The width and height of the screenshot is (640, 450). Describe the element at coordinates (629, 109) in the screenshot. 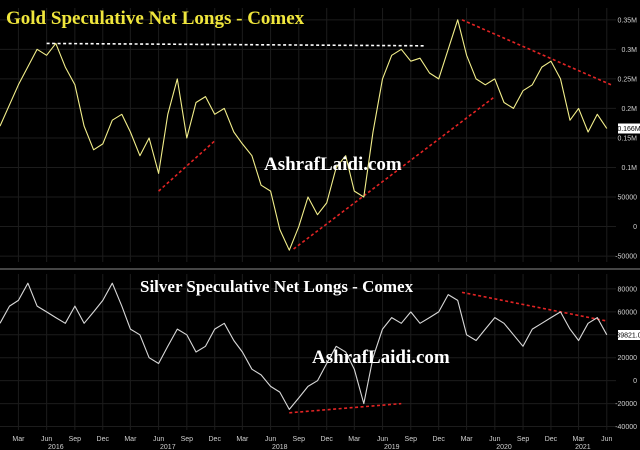

I see `gold-ytick-label: 0.2M` at that location.